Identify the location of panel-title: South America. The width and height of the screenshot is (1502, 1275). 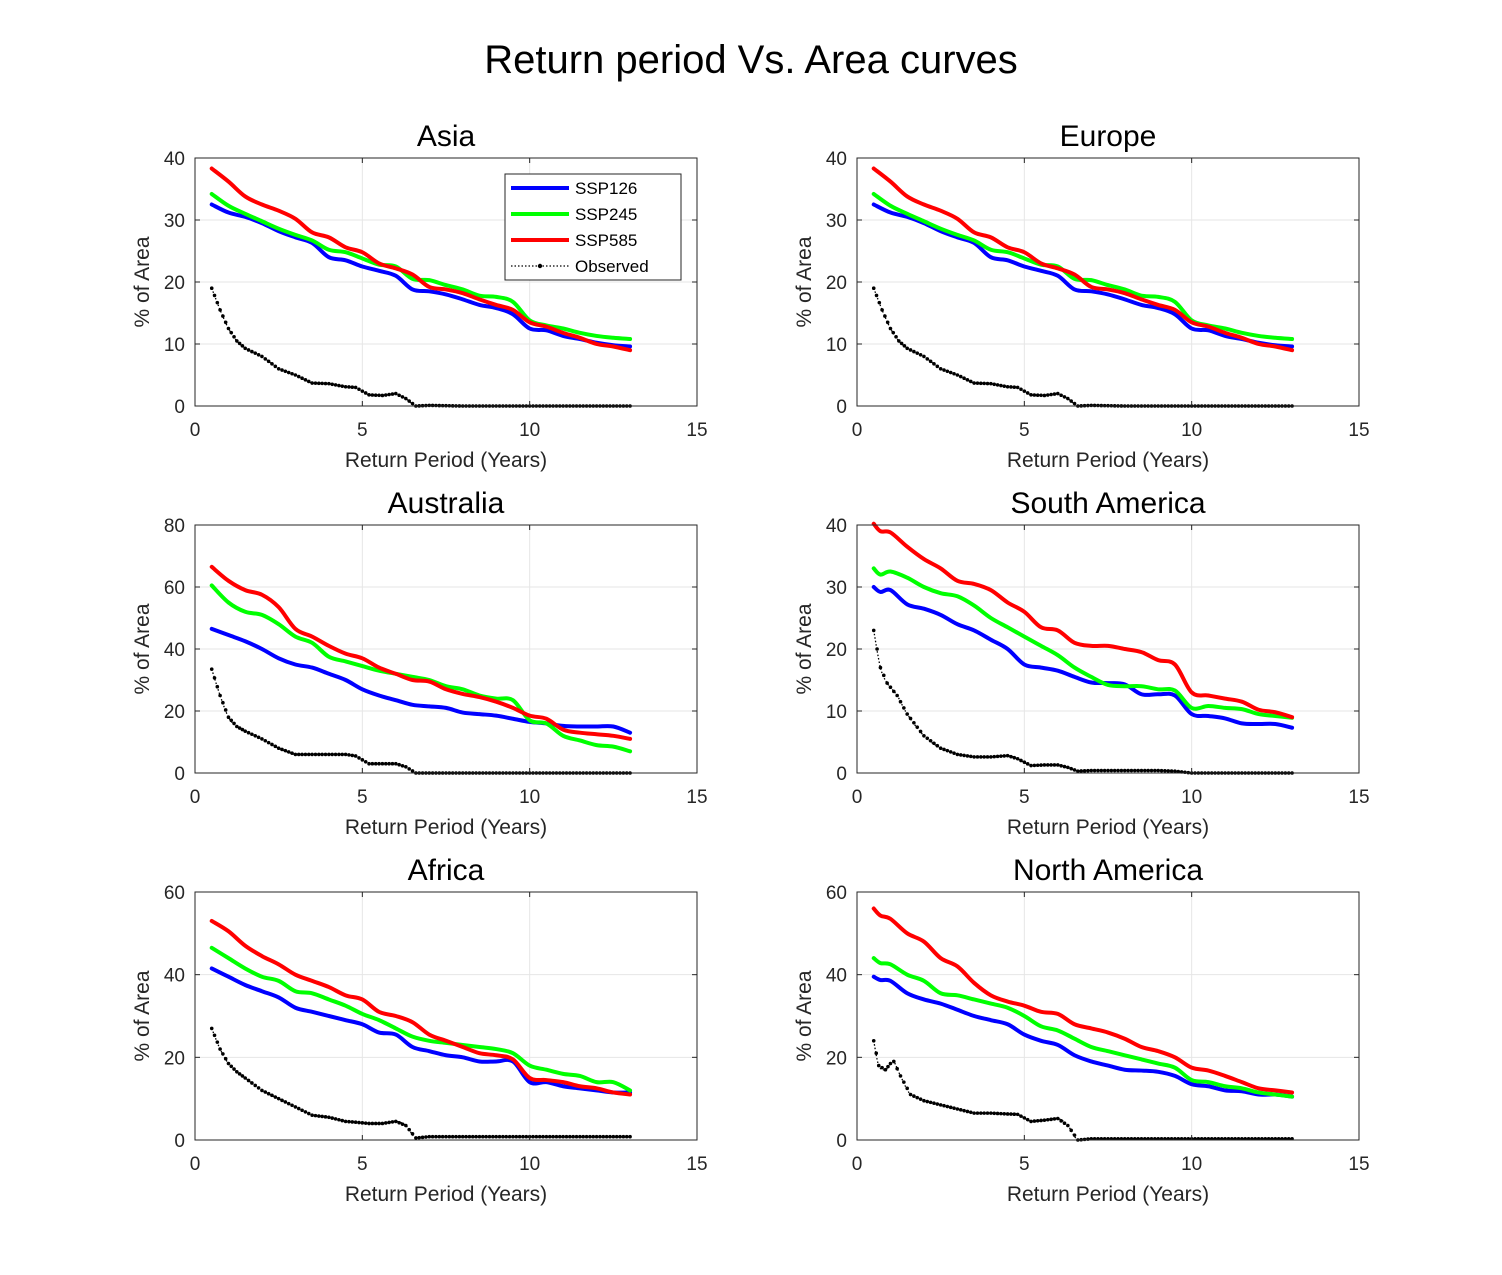
(1107, 503).